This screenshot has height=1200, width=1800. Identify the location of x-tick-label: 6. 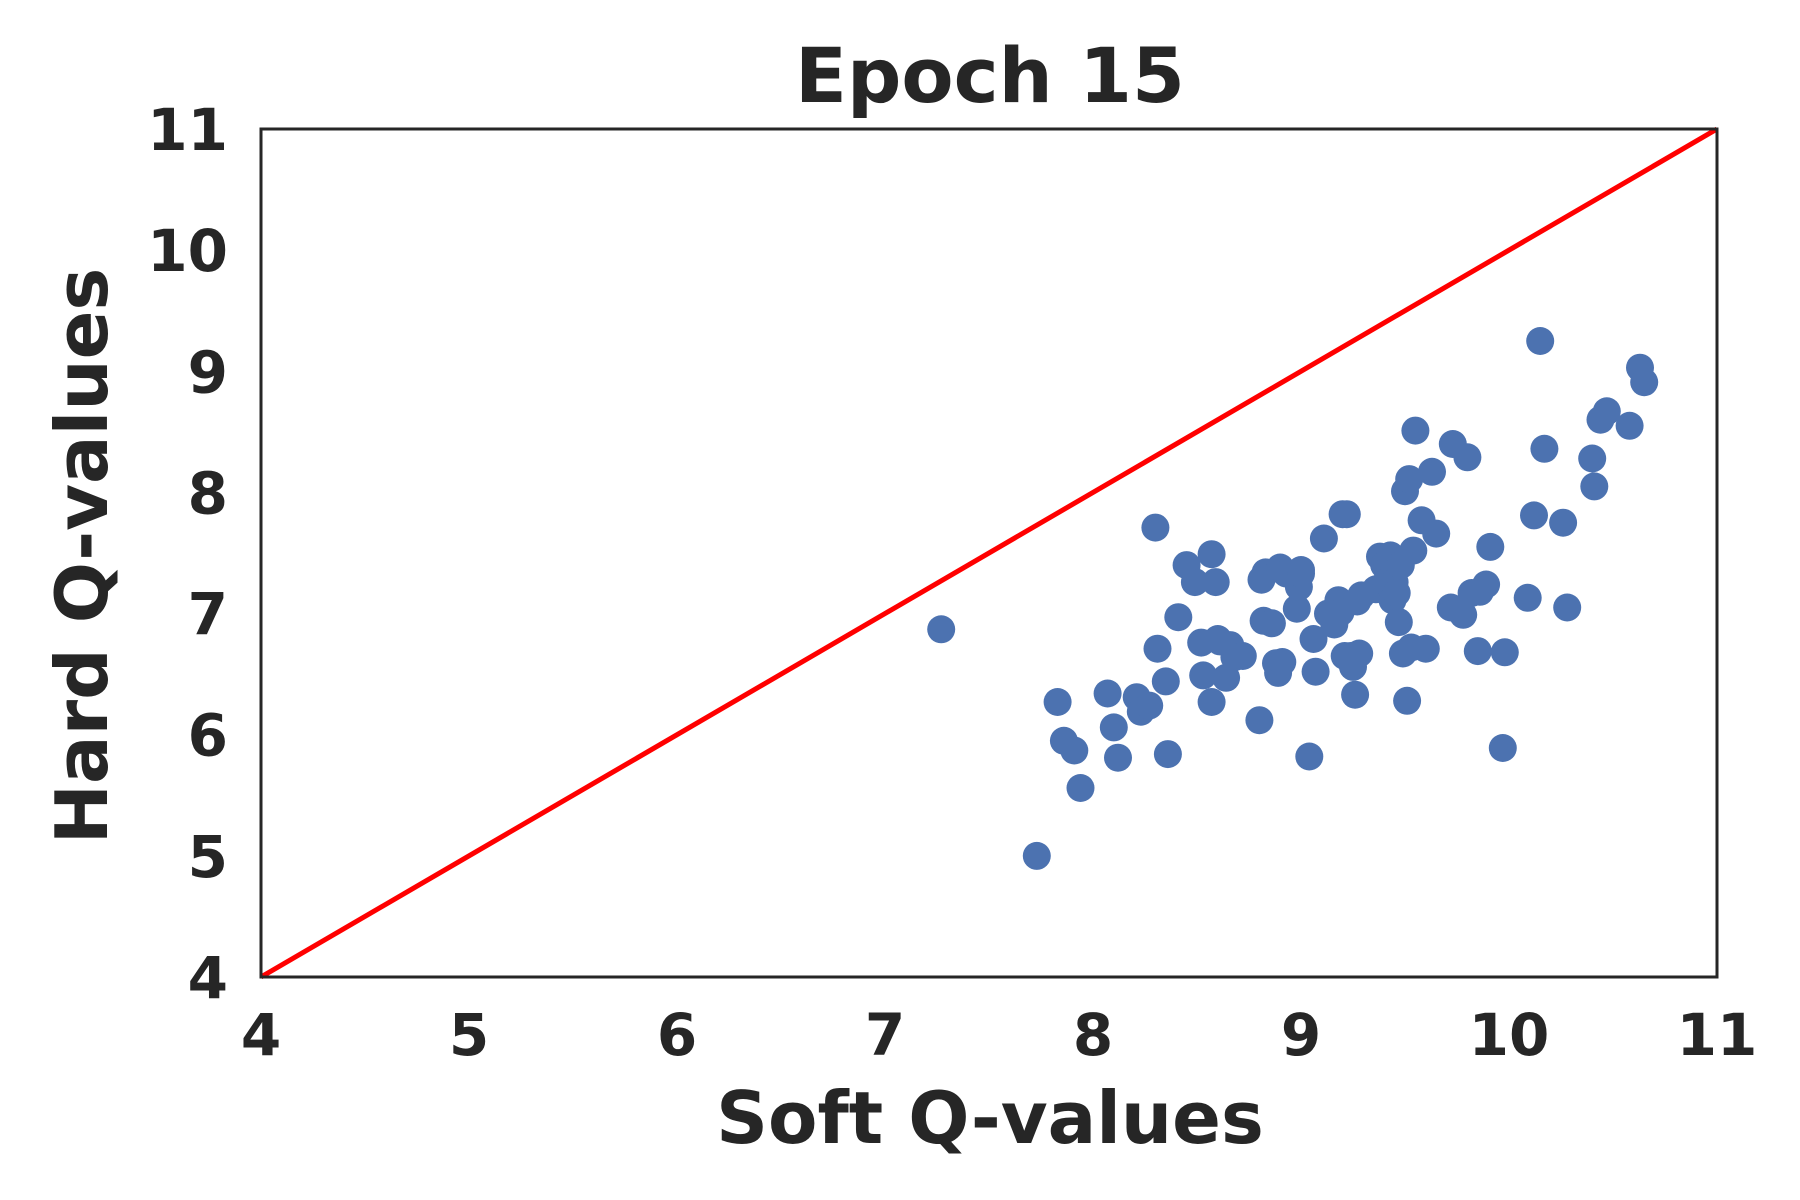
(677, 1035).